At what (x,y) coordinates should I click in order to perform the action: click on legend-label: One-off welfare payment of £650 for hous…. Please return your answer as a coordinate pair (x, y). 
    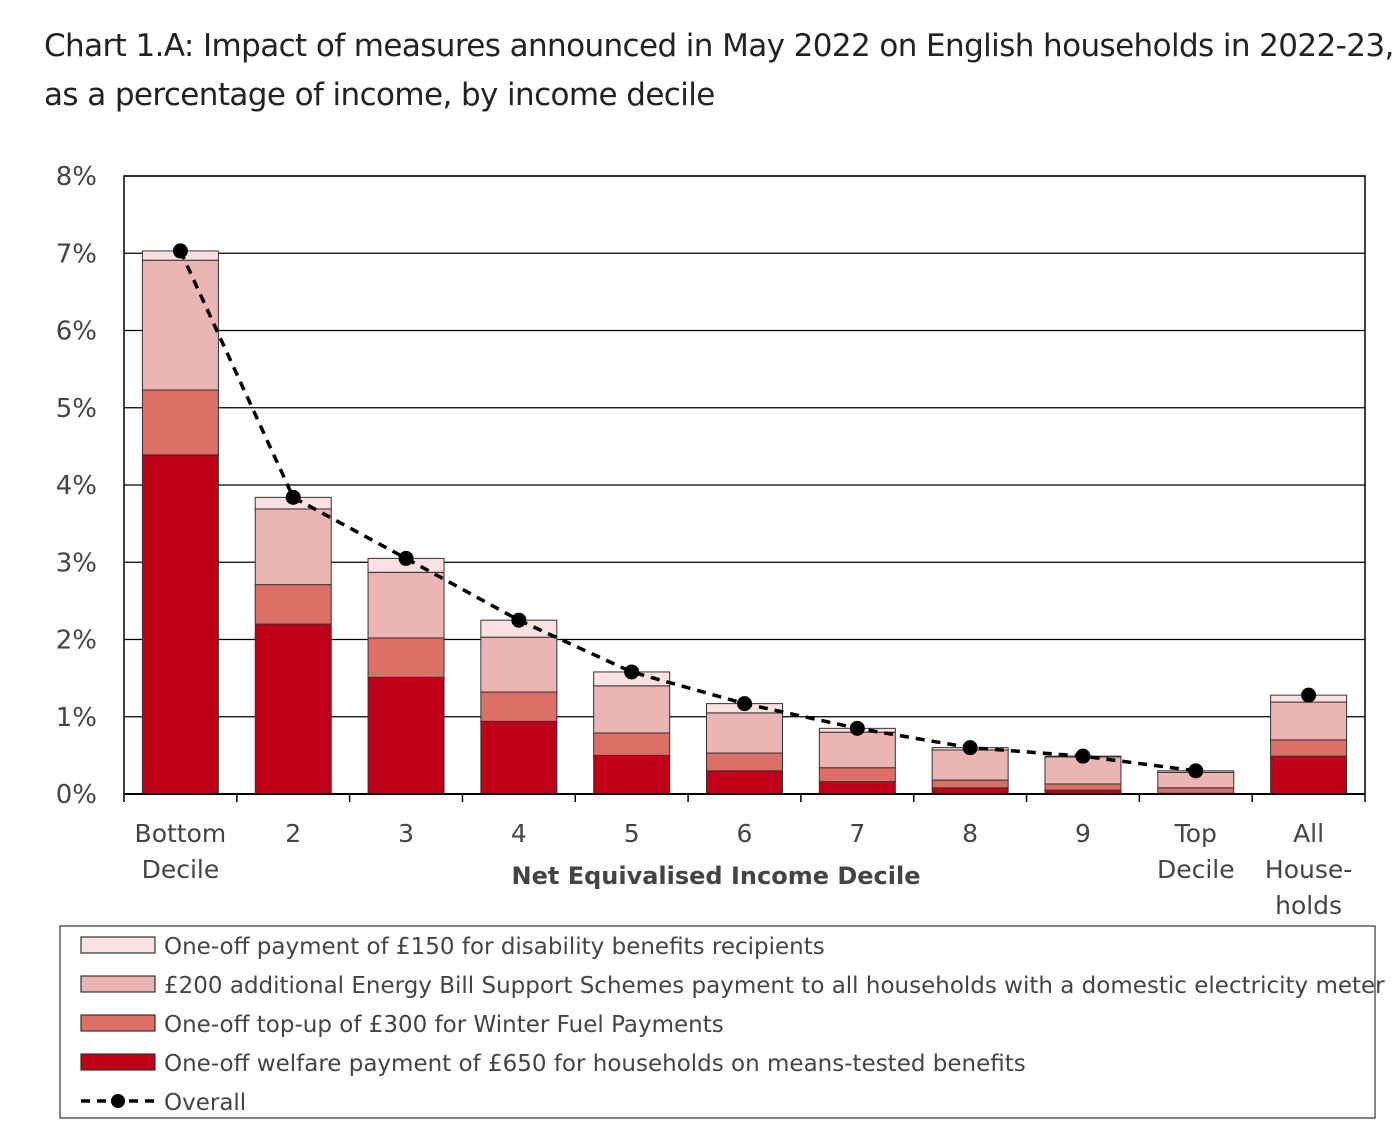
    Looking at the image, I should click on (595, 1064).